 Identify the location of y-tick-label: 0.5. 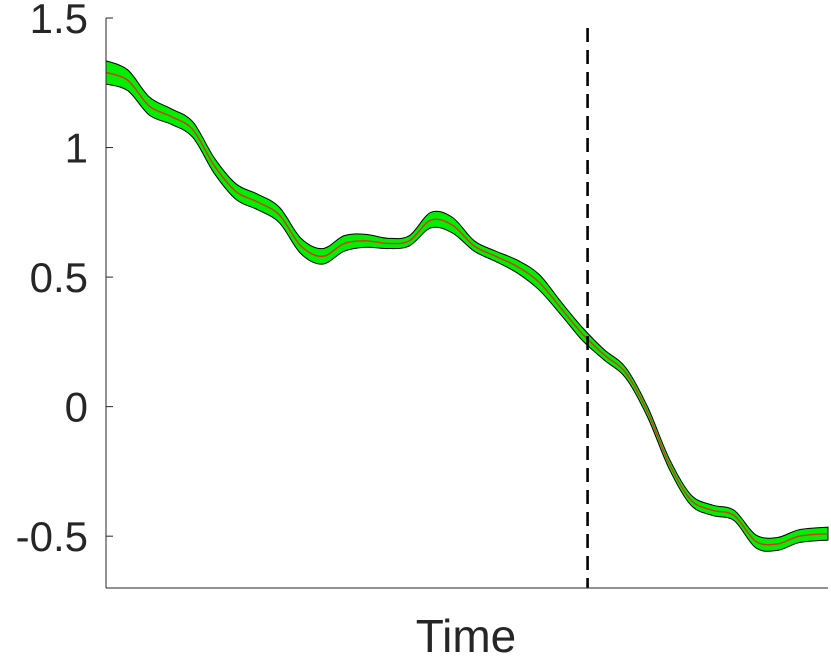
(59, 277).